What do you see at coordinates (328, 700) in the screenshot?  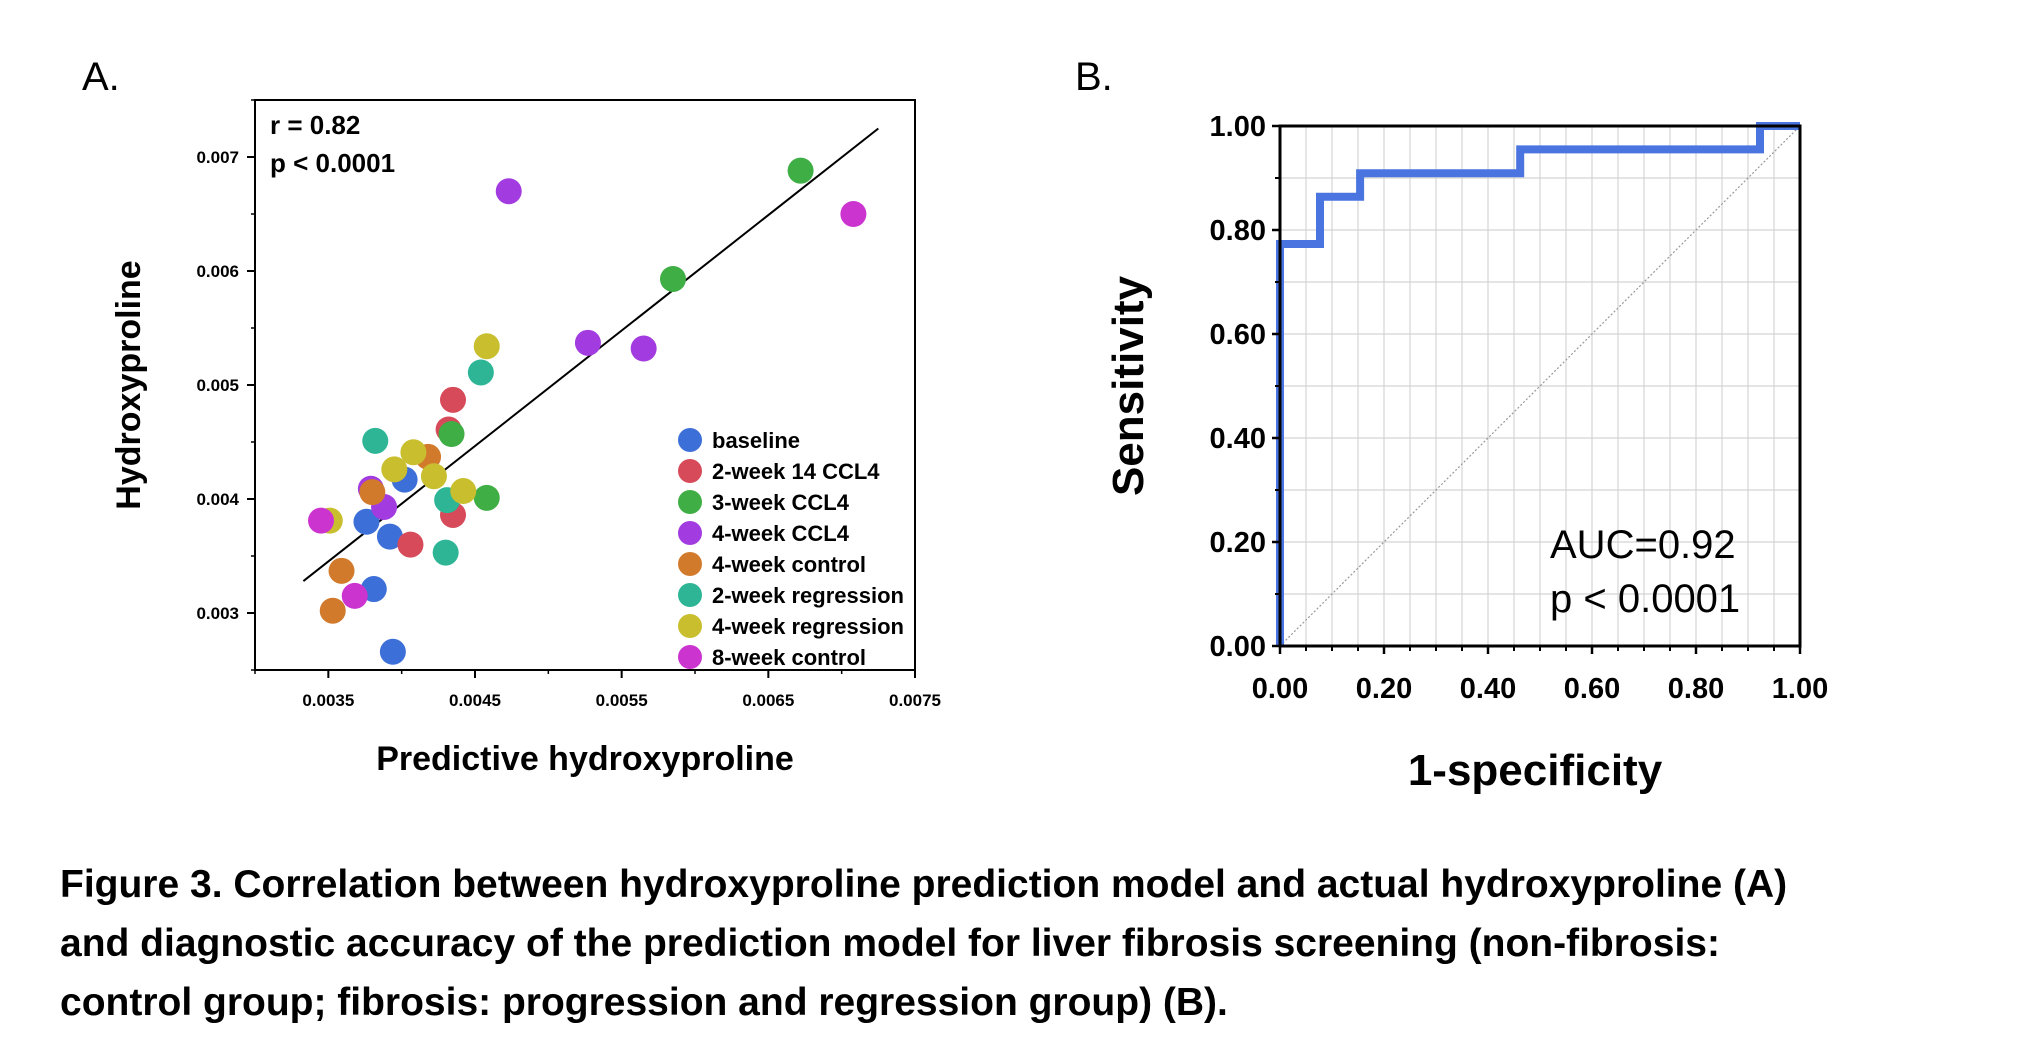 I see `x-tick-label: 0.0035` at bounding box center [328, 700].